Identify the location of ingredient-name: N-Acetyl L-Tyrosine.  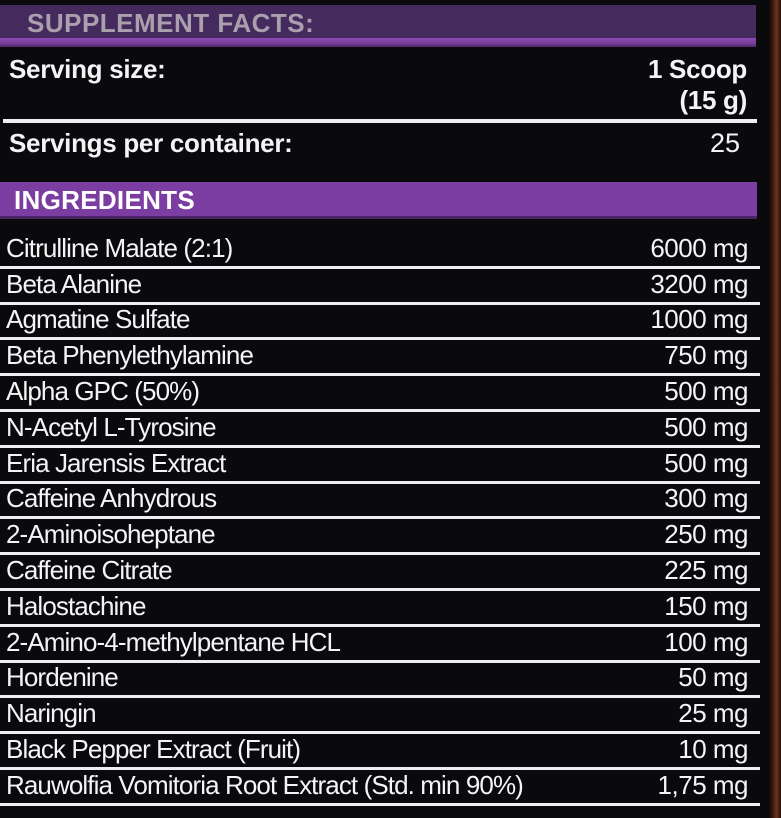
(111, 426).